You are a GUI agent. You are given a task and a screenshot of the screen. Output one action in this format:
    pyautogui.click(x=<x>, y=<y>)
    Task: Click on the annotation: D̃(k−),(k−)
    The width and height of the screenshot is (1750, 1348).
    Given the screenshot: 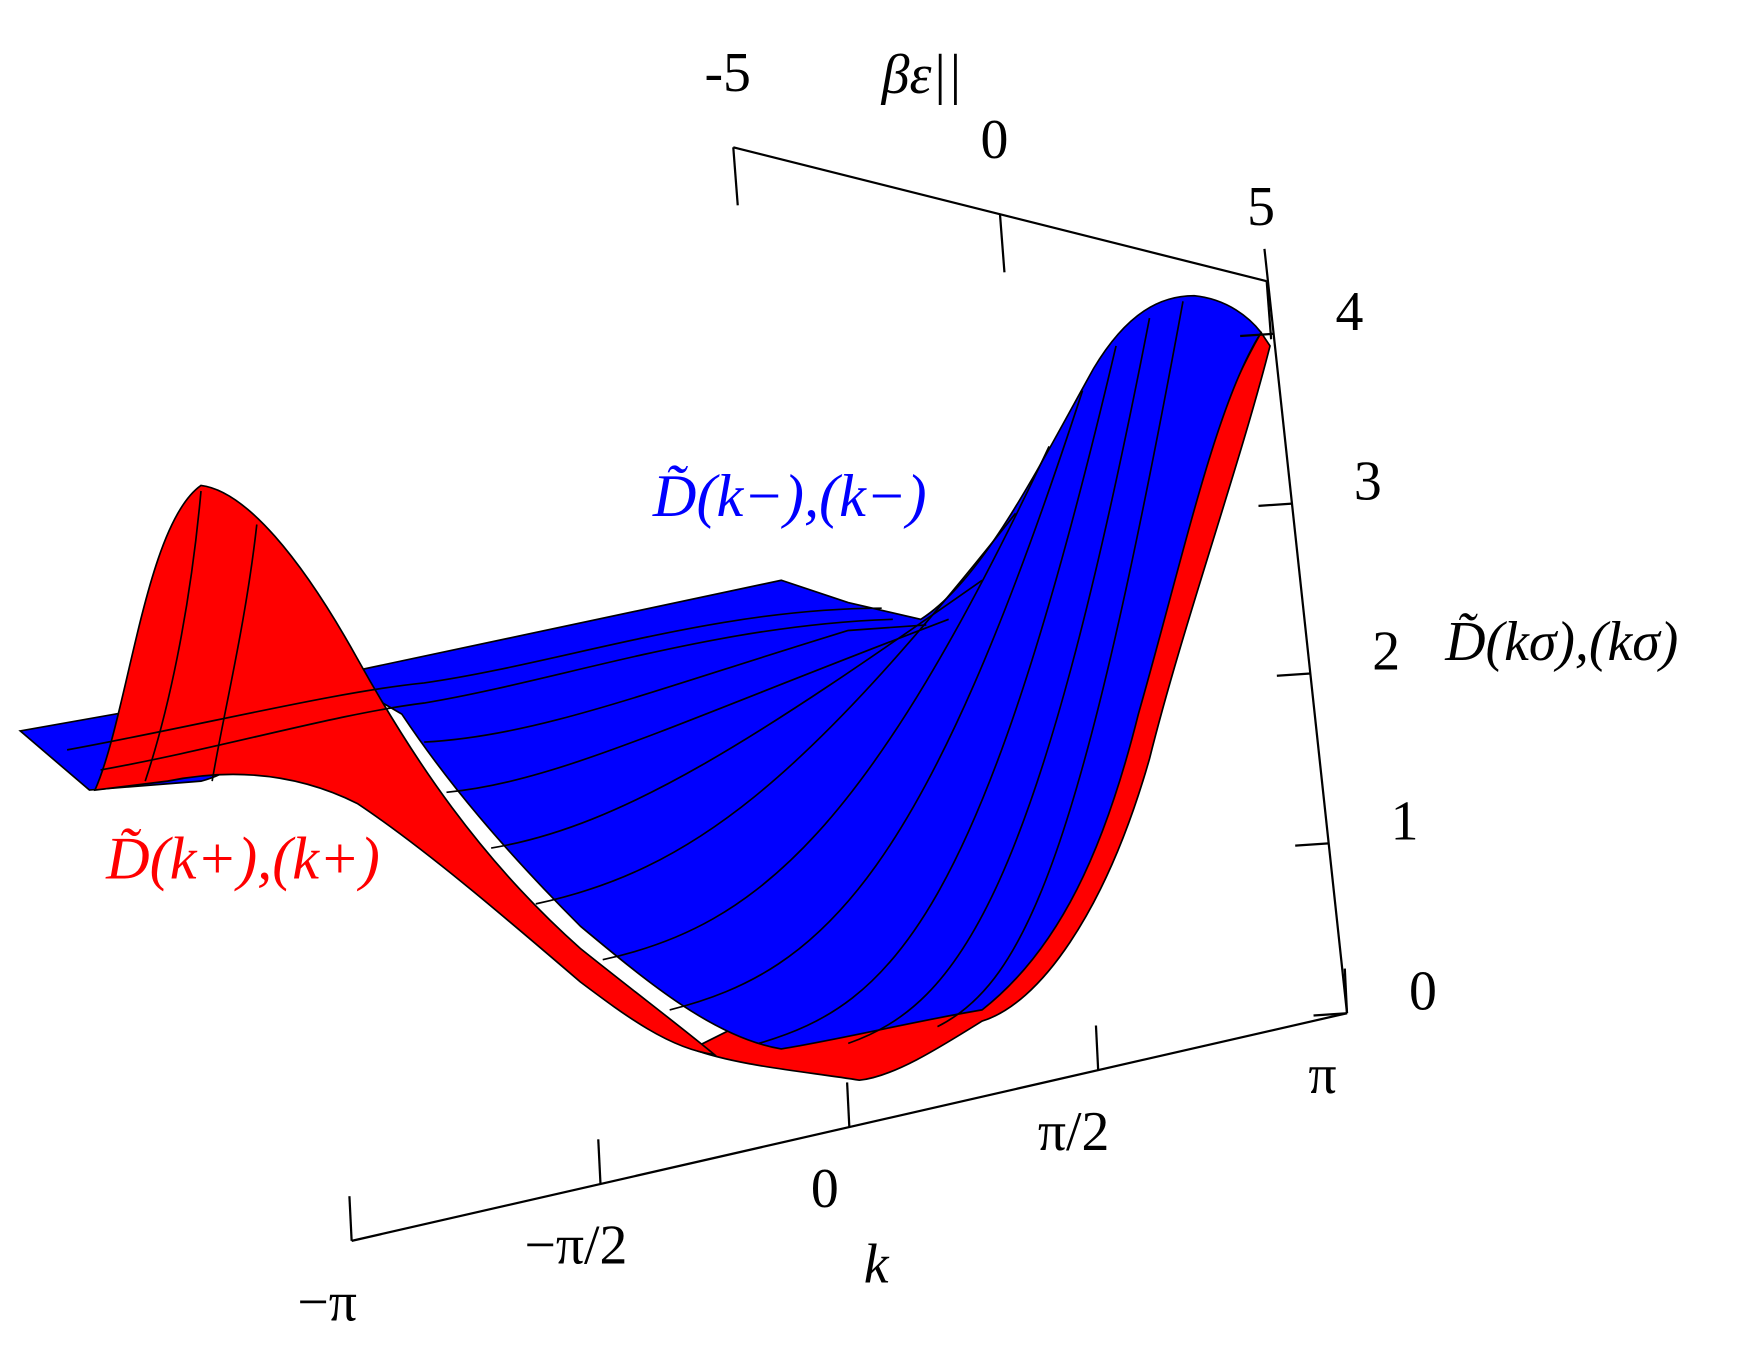 What is the action you would take?
    pyautogui.click(x=789, y=496)
    